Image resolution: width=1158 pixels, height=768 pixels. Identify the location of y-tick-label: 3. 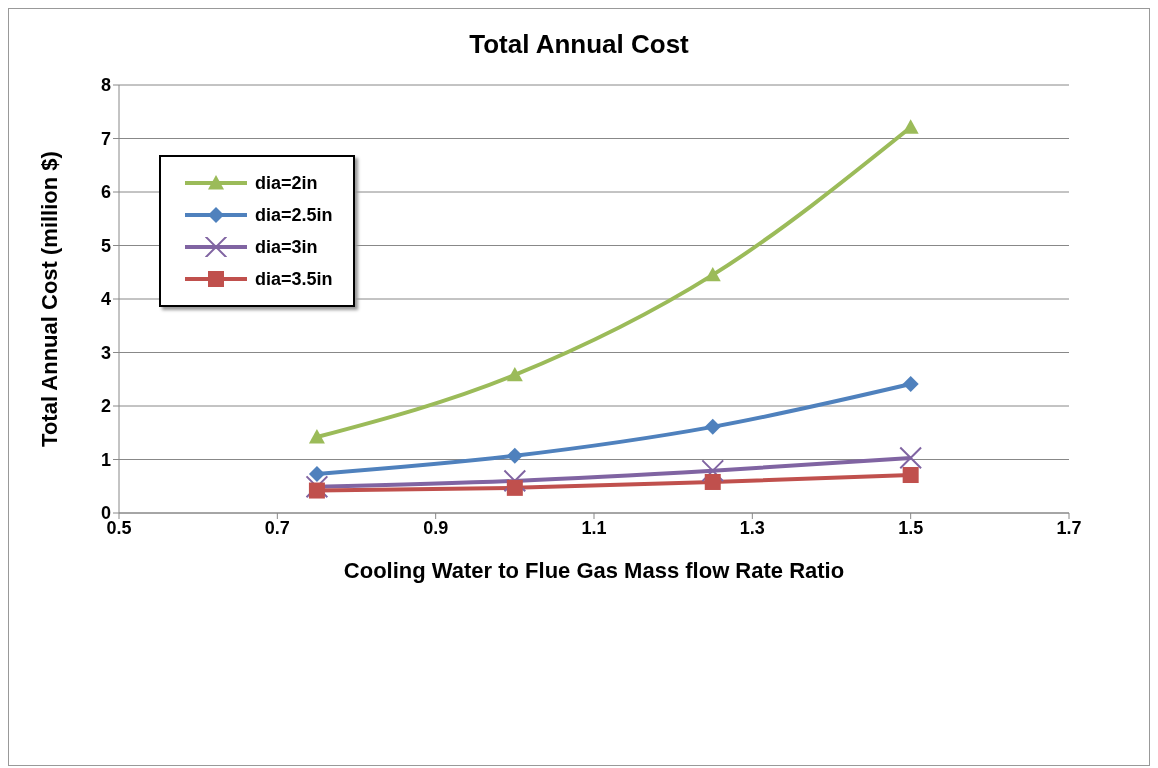
(105, 352).